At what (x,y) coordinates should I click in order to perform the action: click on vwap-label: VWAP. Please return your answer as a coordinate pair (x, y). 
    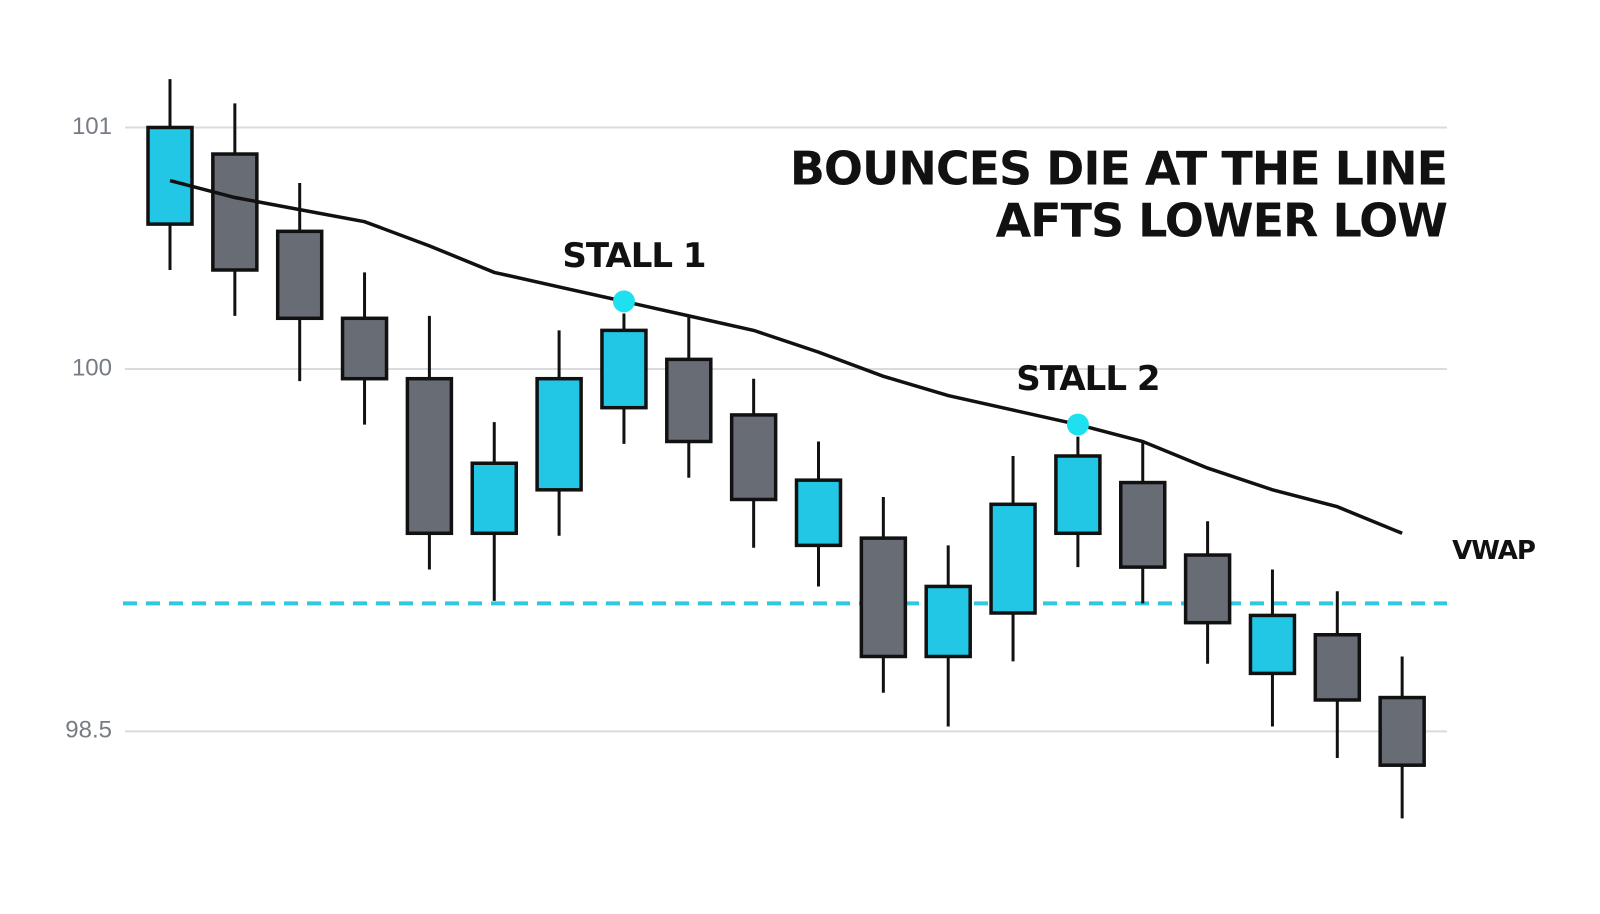
    Looking at the image, I should click on (1493, 551).